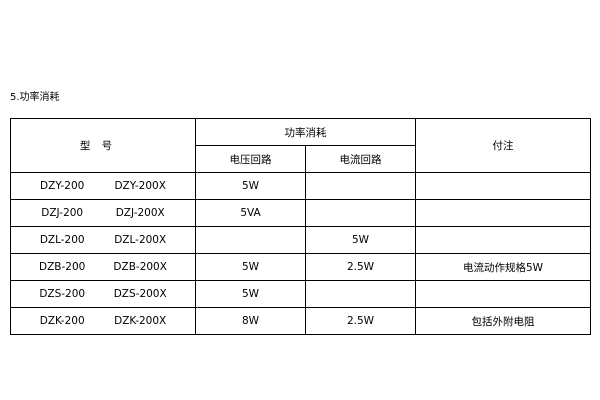  I want to click on header-model-label: 型 号, so click(98, 146).